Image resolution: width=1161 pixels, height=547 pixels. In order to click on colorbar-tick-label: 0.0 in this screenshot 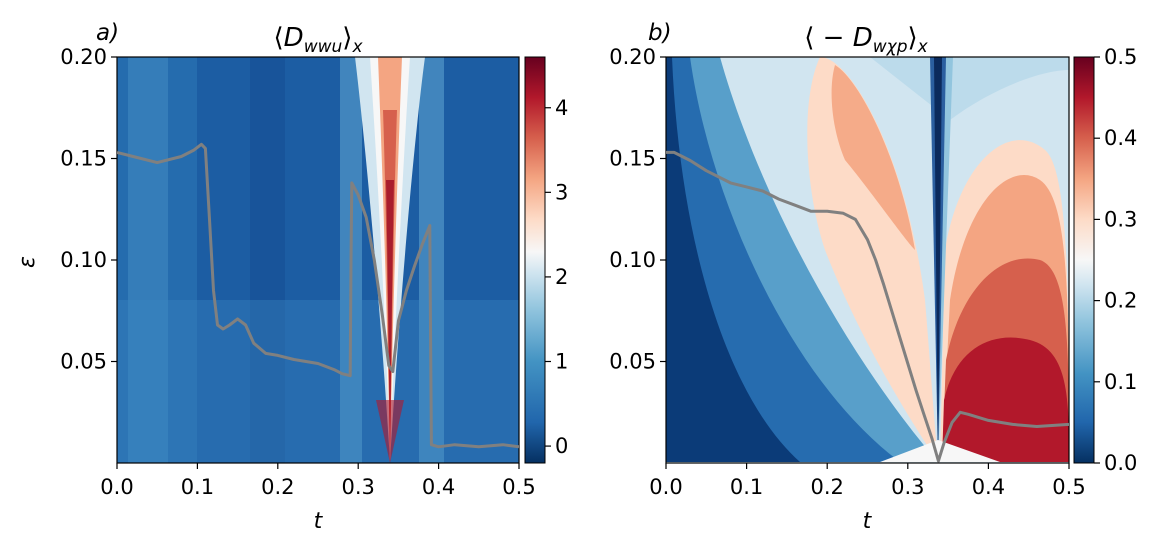, I will do `click(1120, 463)`.